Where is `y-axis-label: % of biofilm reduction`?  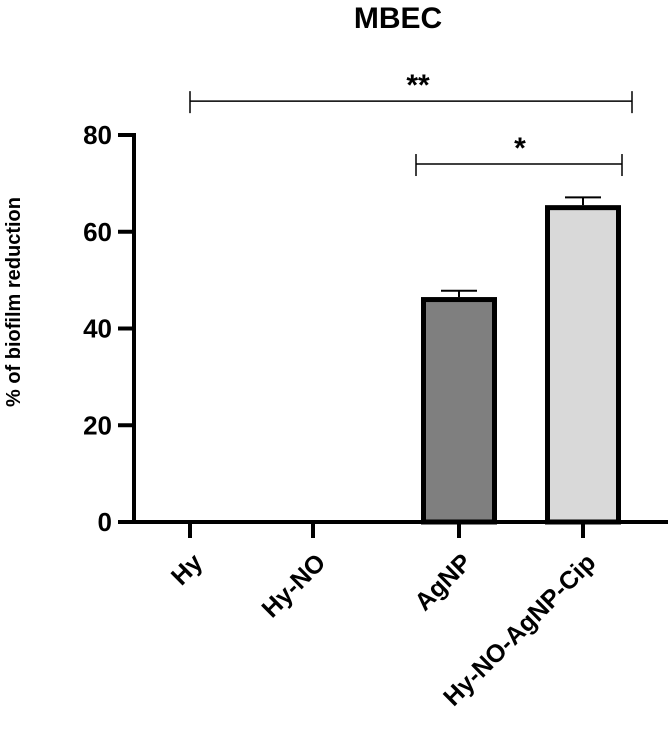
y-axis-label: % of biofilm reduction is located at coordinates (14, 302).